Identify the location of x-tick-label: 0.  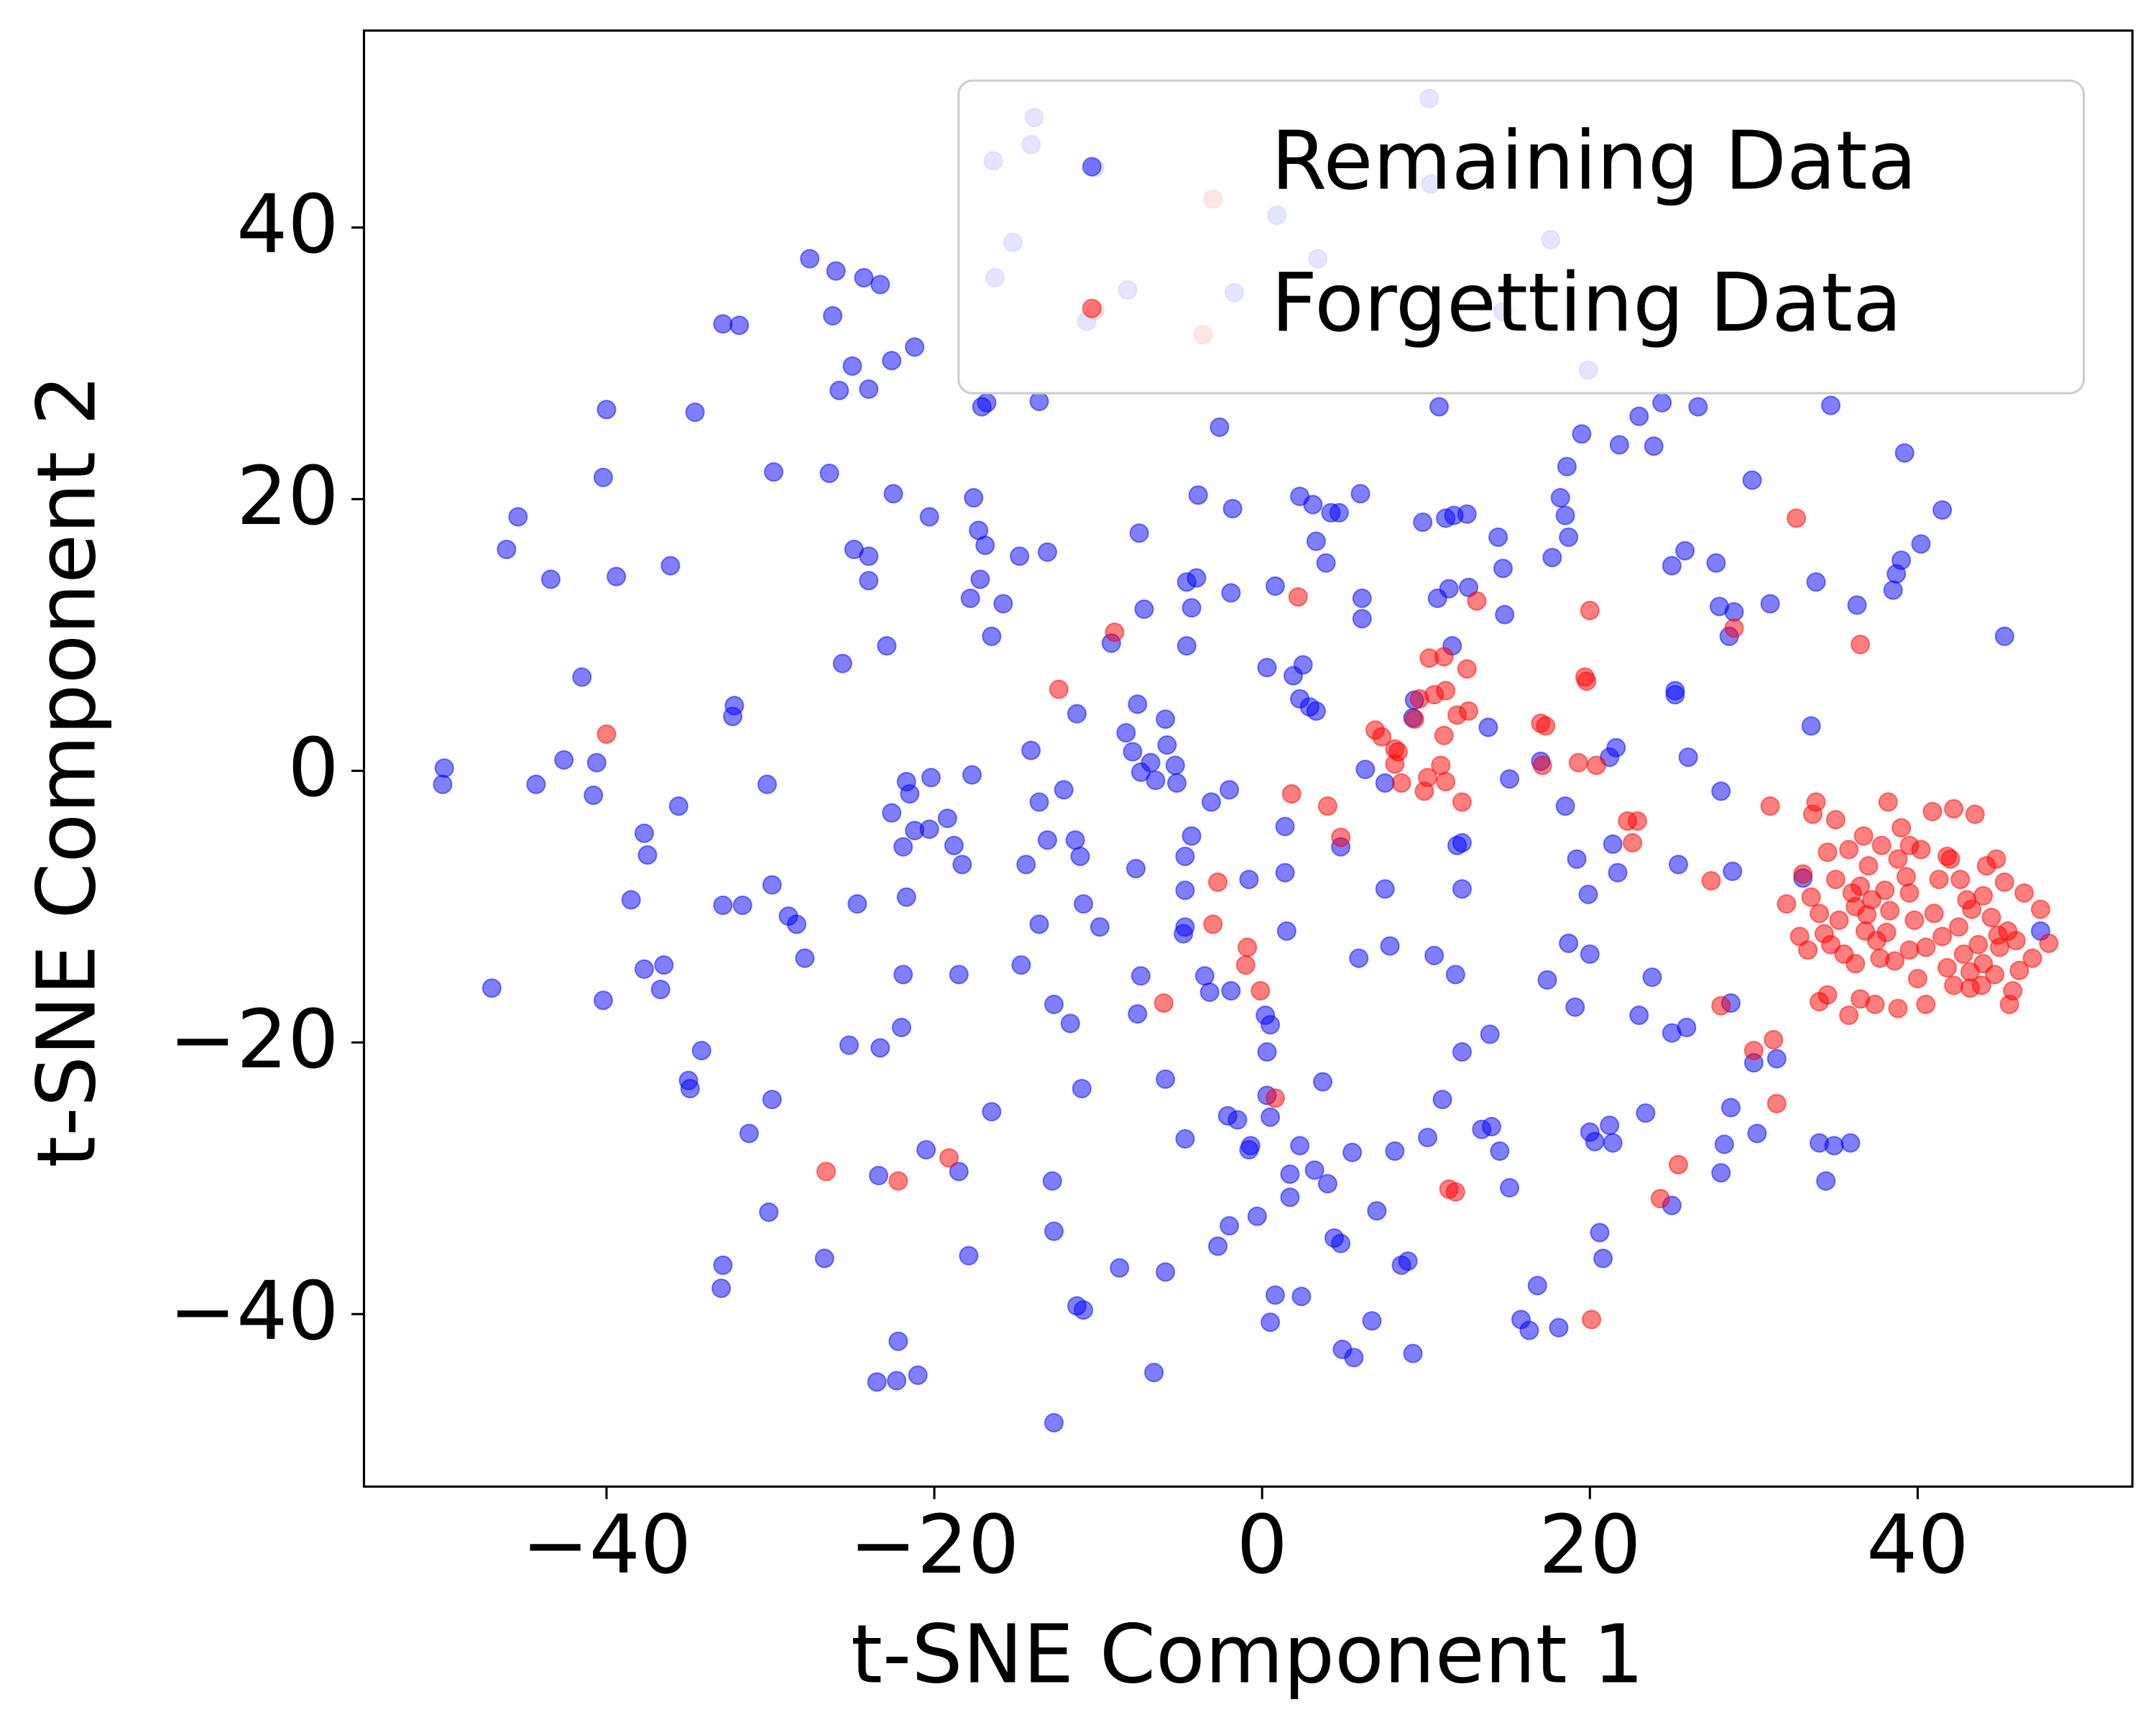
(1262, 1545).